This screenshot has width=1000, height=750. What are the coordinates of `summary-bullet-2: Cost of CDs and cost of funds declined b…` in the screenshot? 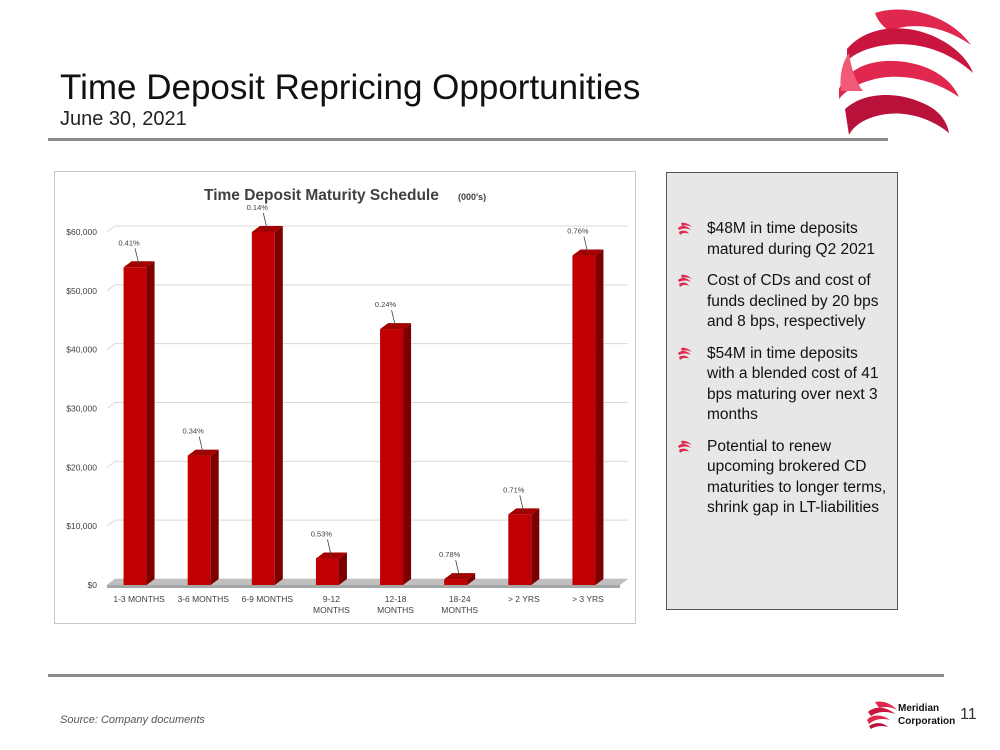 It's located at (782, 302).